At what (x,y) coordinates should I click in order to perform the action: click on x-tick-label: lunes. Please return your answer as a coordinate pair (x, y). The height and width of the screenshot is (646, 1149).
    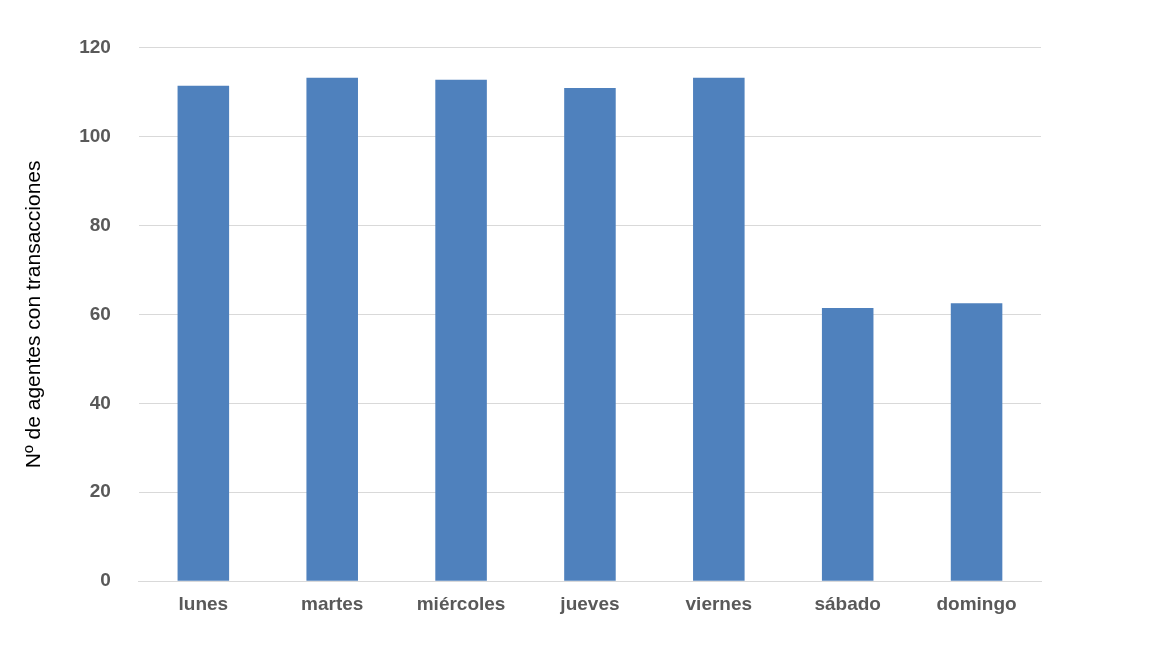
    Looking at the image, I should click on (203, 603).